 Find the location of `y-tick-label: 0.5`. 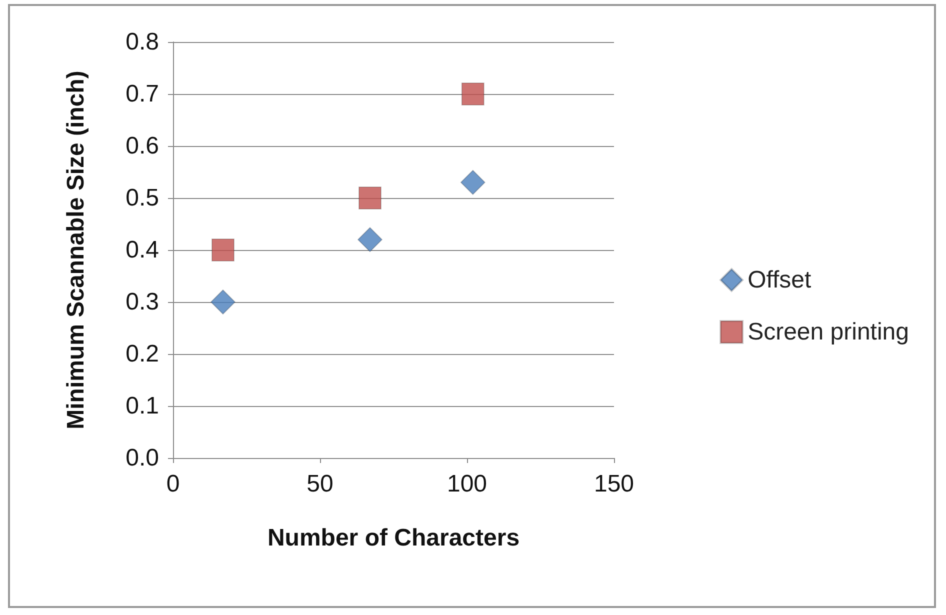

y-tick-label: 0.5 is located at coordinates (142, 198).